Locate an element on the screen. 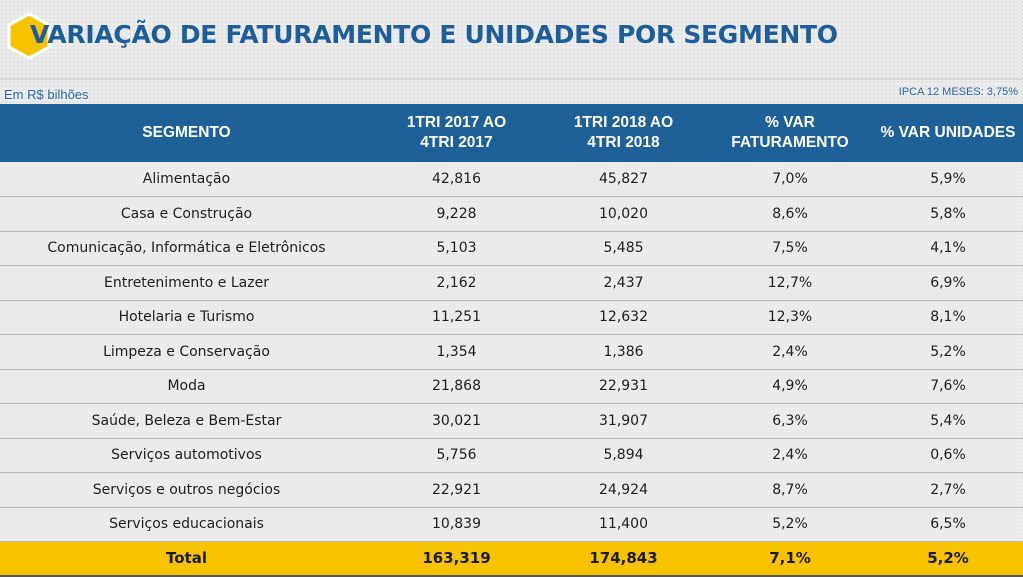 The height and width of the screenshot is (577, 1023). header-var-faturamento: % VAR FATURAMENTO is located at coordinates (790, 133).